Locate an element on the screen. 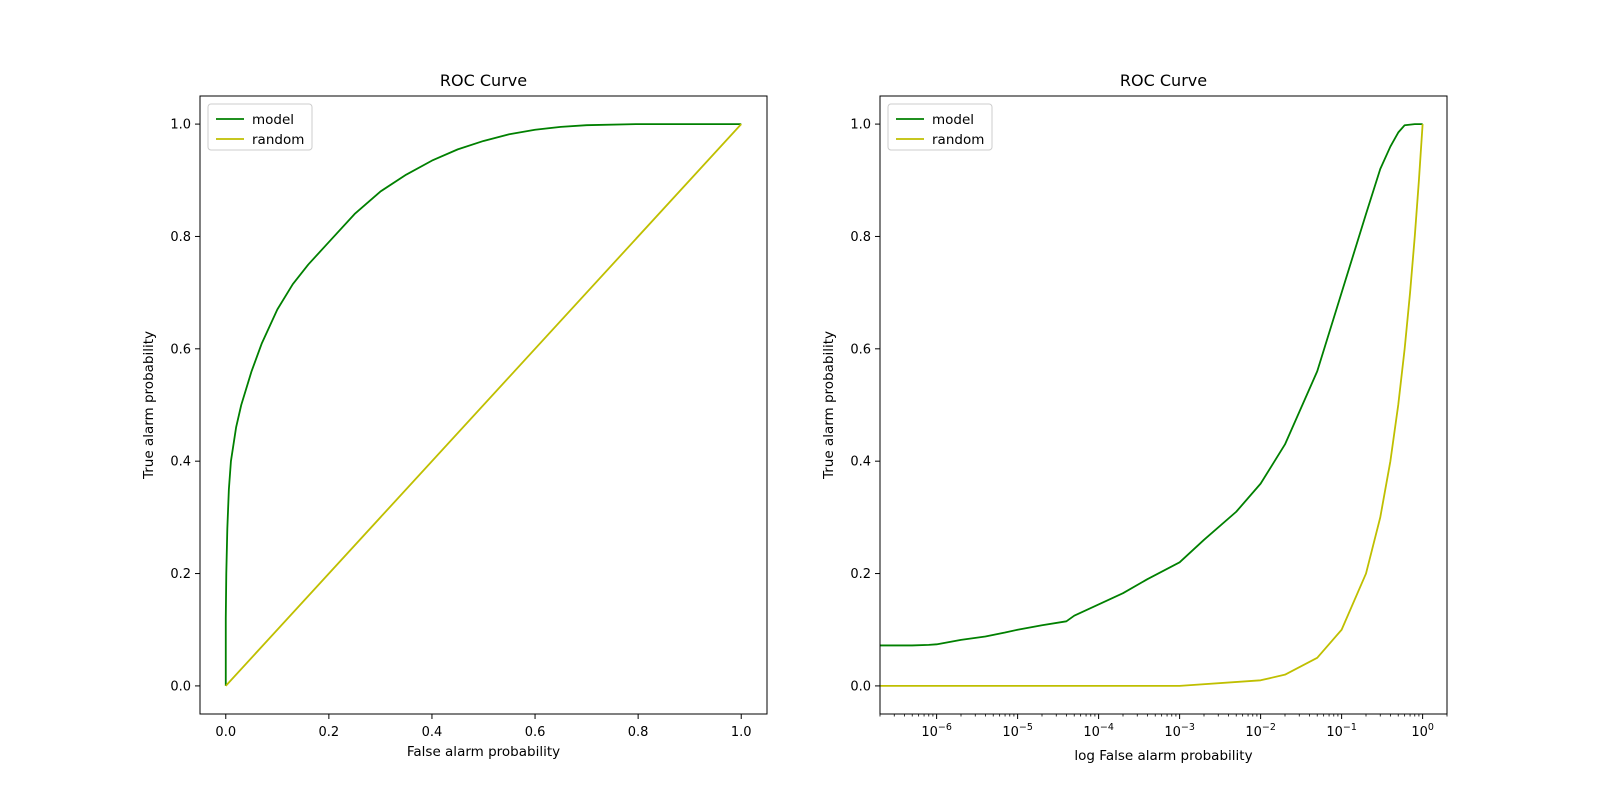 This screenshot has height=804, width=1600. x-tick-label: 10⁻¹ is located at coordinates (1341, 731).